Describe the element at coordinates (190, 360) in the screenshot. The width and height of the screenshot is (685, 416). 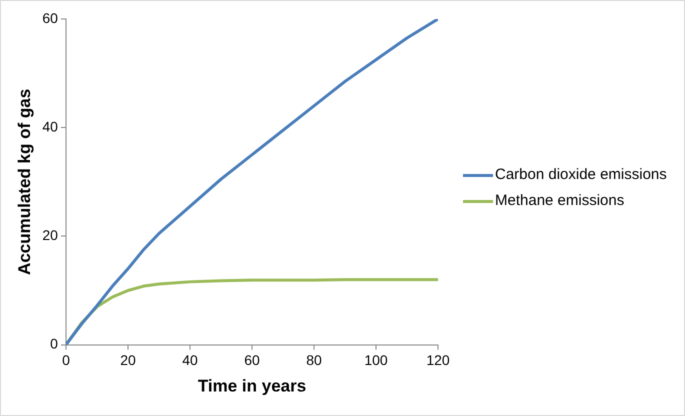
I see `x-tick-label: 40` at that location.